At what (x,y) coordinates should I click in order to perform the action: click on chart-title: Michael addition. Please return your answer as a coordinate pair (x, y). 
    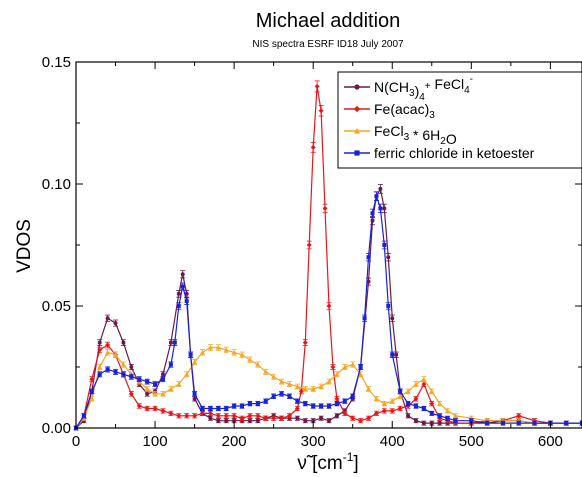
    Looking at the image, I should click on (328, 21).